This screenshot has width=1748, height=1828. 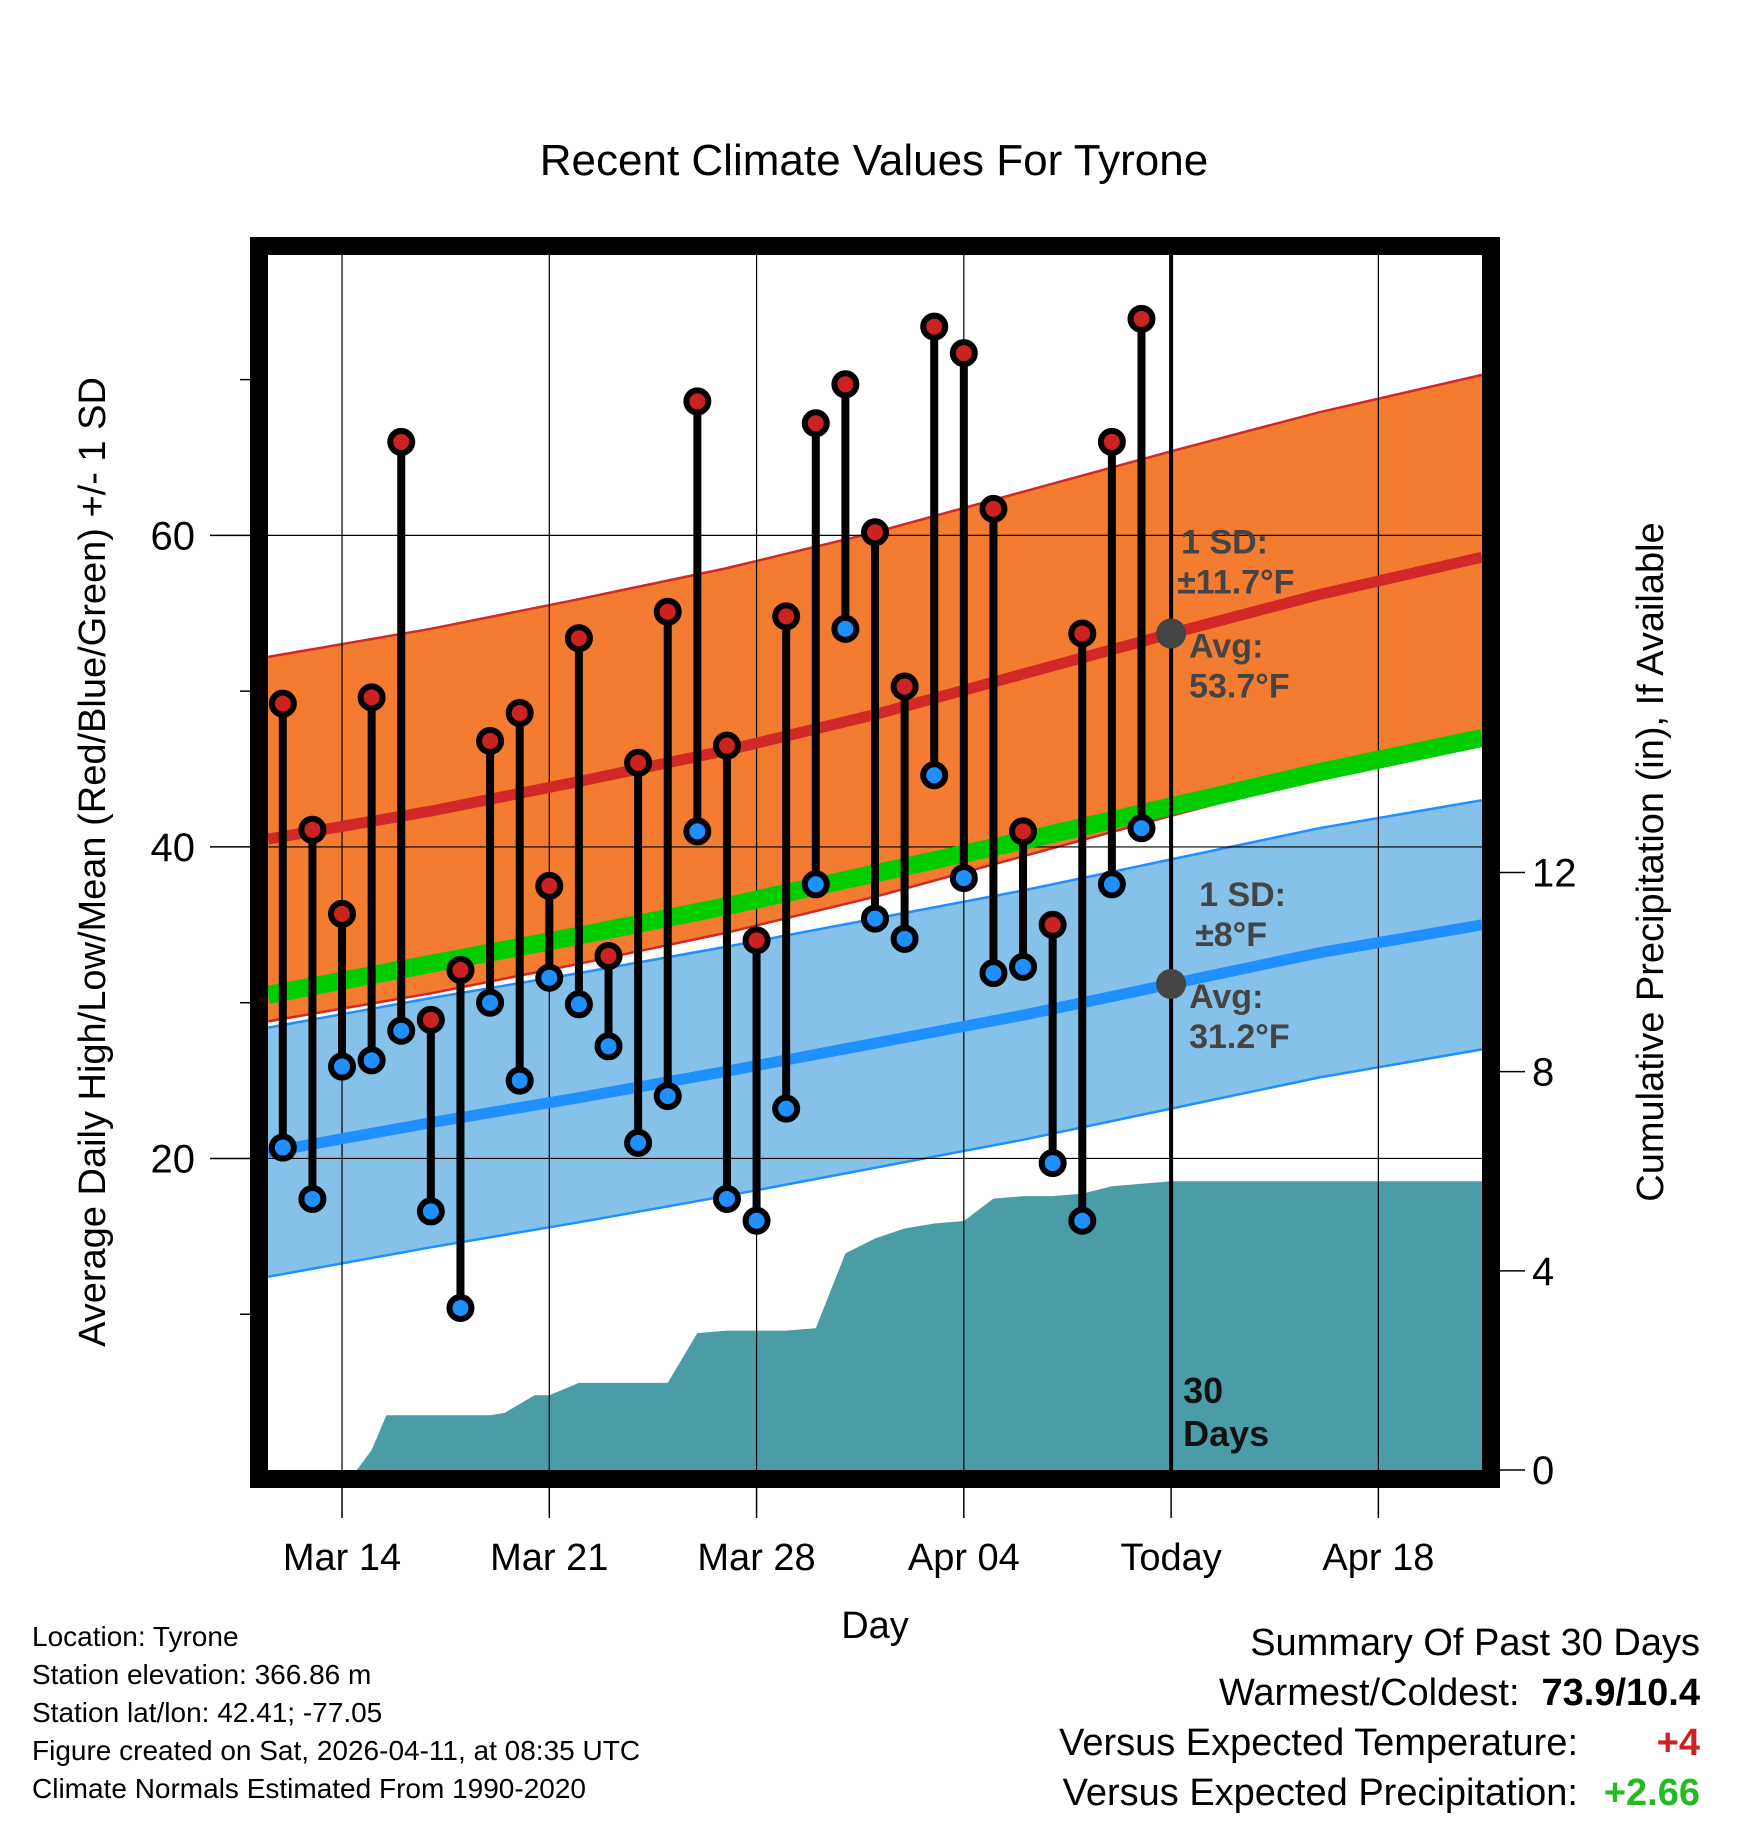 What do you see at coordinates (342, 1558) in the screenshot?
I see `x-tick-label: Mar 14` at bounding box center [342, 1558].